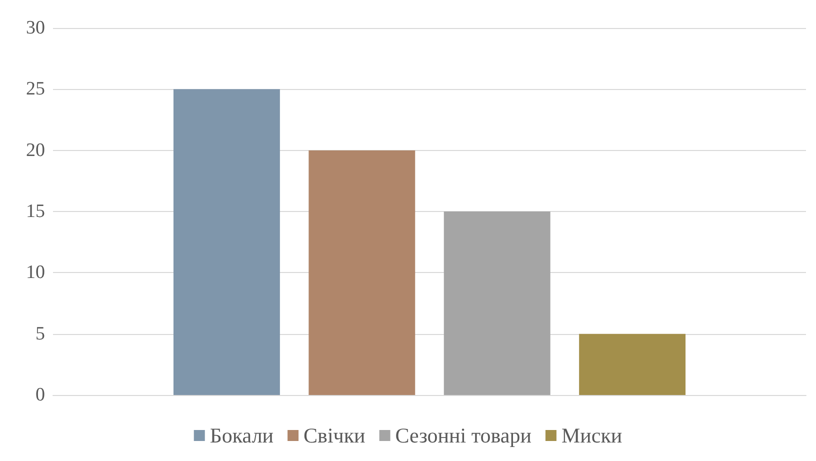  What do you see at coordinates (35, 28) in the screenshot?
I see `y-tick-label: 30` at bounding box center [35, 28].